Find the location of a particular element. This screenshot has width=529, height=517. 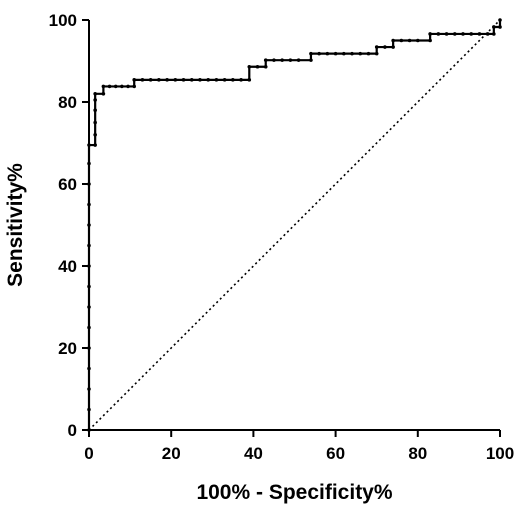

y-tick-label: 20 is located at coordinates (67, 348).